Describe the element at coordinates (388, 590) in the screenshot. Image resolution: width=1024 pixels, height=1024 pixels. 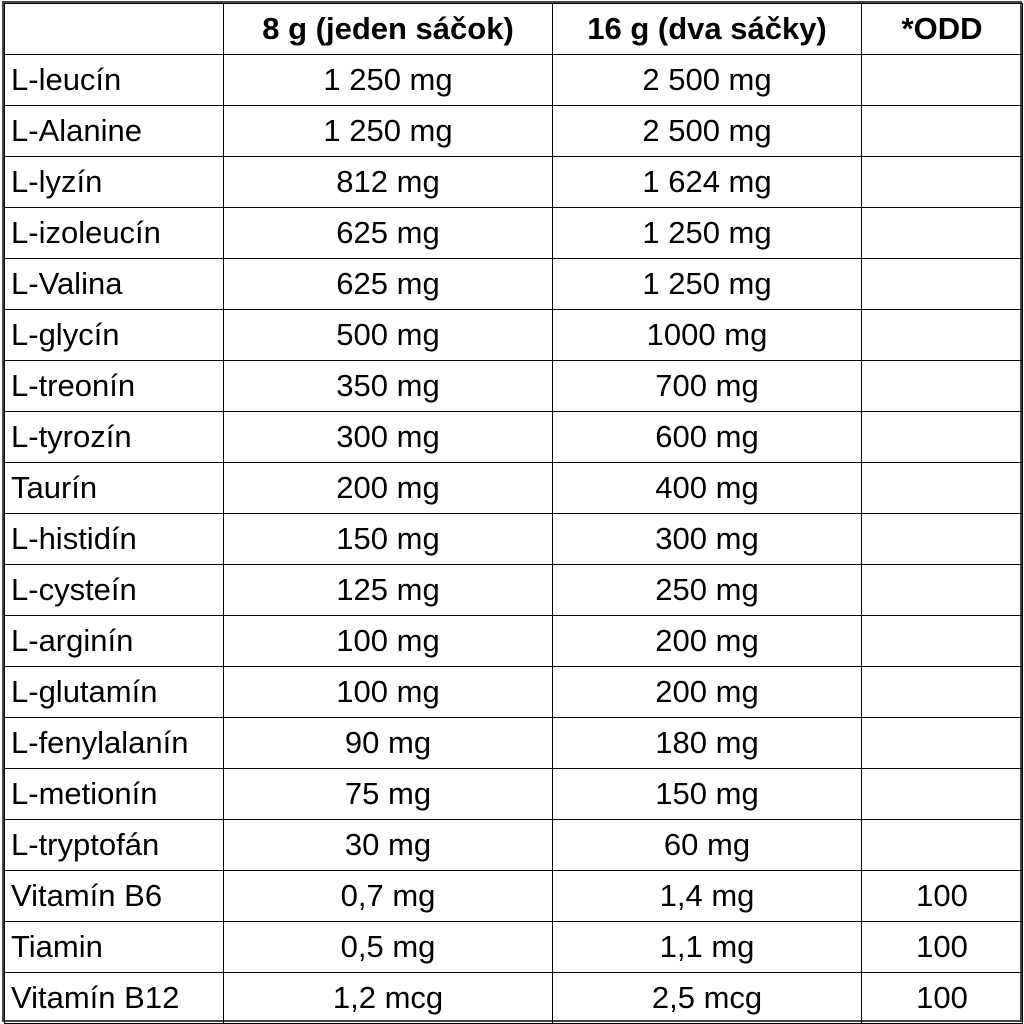
I see `cell: 125 mg` at that location.